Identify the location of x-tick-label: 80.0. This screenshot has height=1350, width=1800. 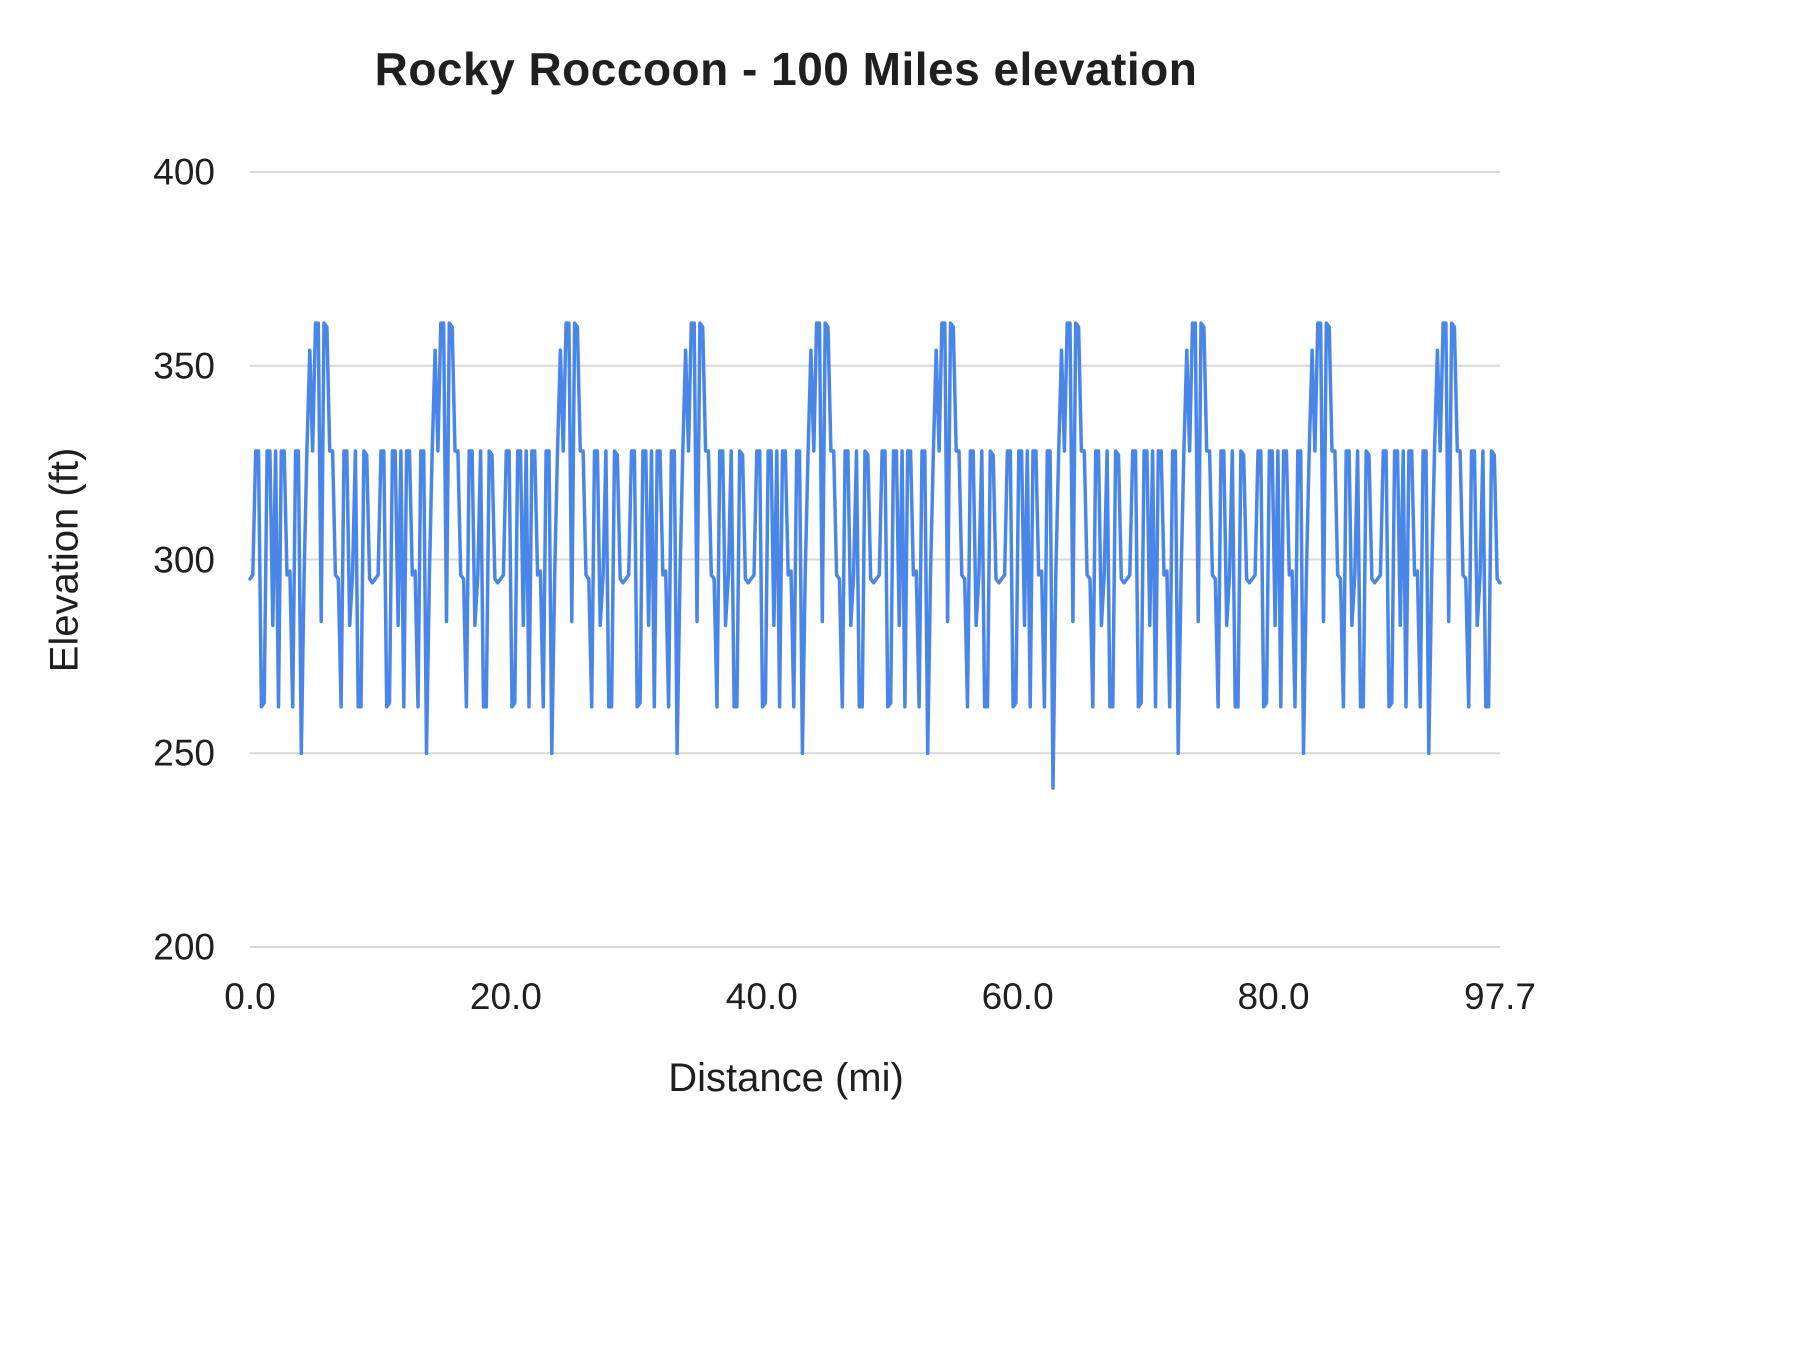
(1273, 996).